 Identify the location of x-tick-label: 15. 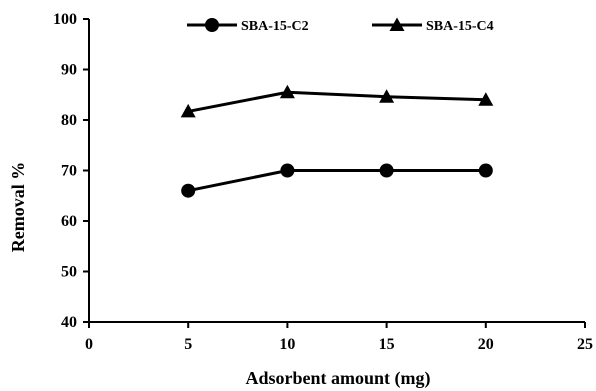
(387, 344).